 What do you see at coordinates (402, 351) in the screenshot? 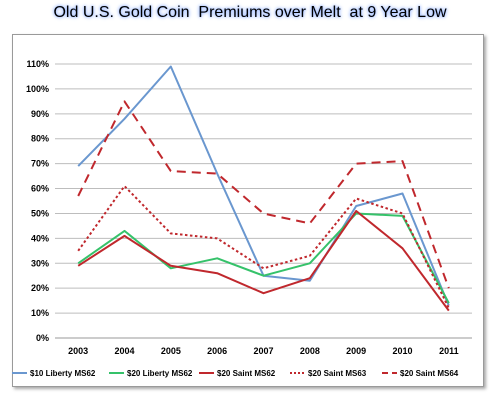
I see `x-tick-label: 2010` at bounding box center [402, 351].